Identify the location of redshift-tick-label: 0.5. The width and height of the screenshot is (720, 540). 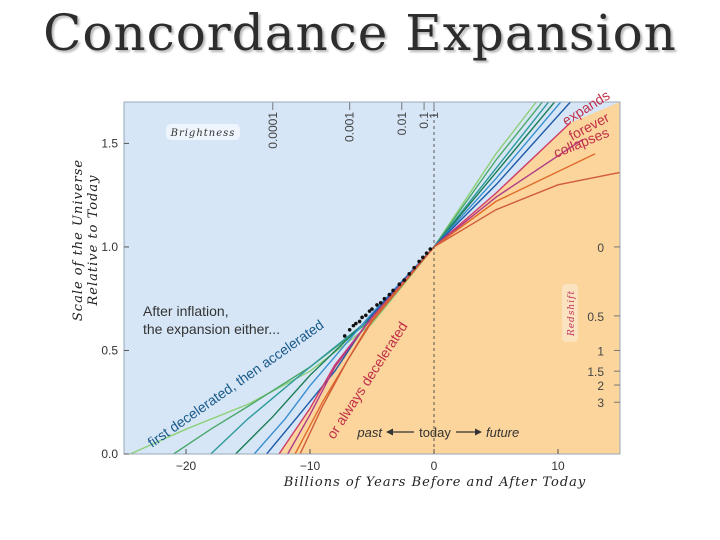
(595, 317).